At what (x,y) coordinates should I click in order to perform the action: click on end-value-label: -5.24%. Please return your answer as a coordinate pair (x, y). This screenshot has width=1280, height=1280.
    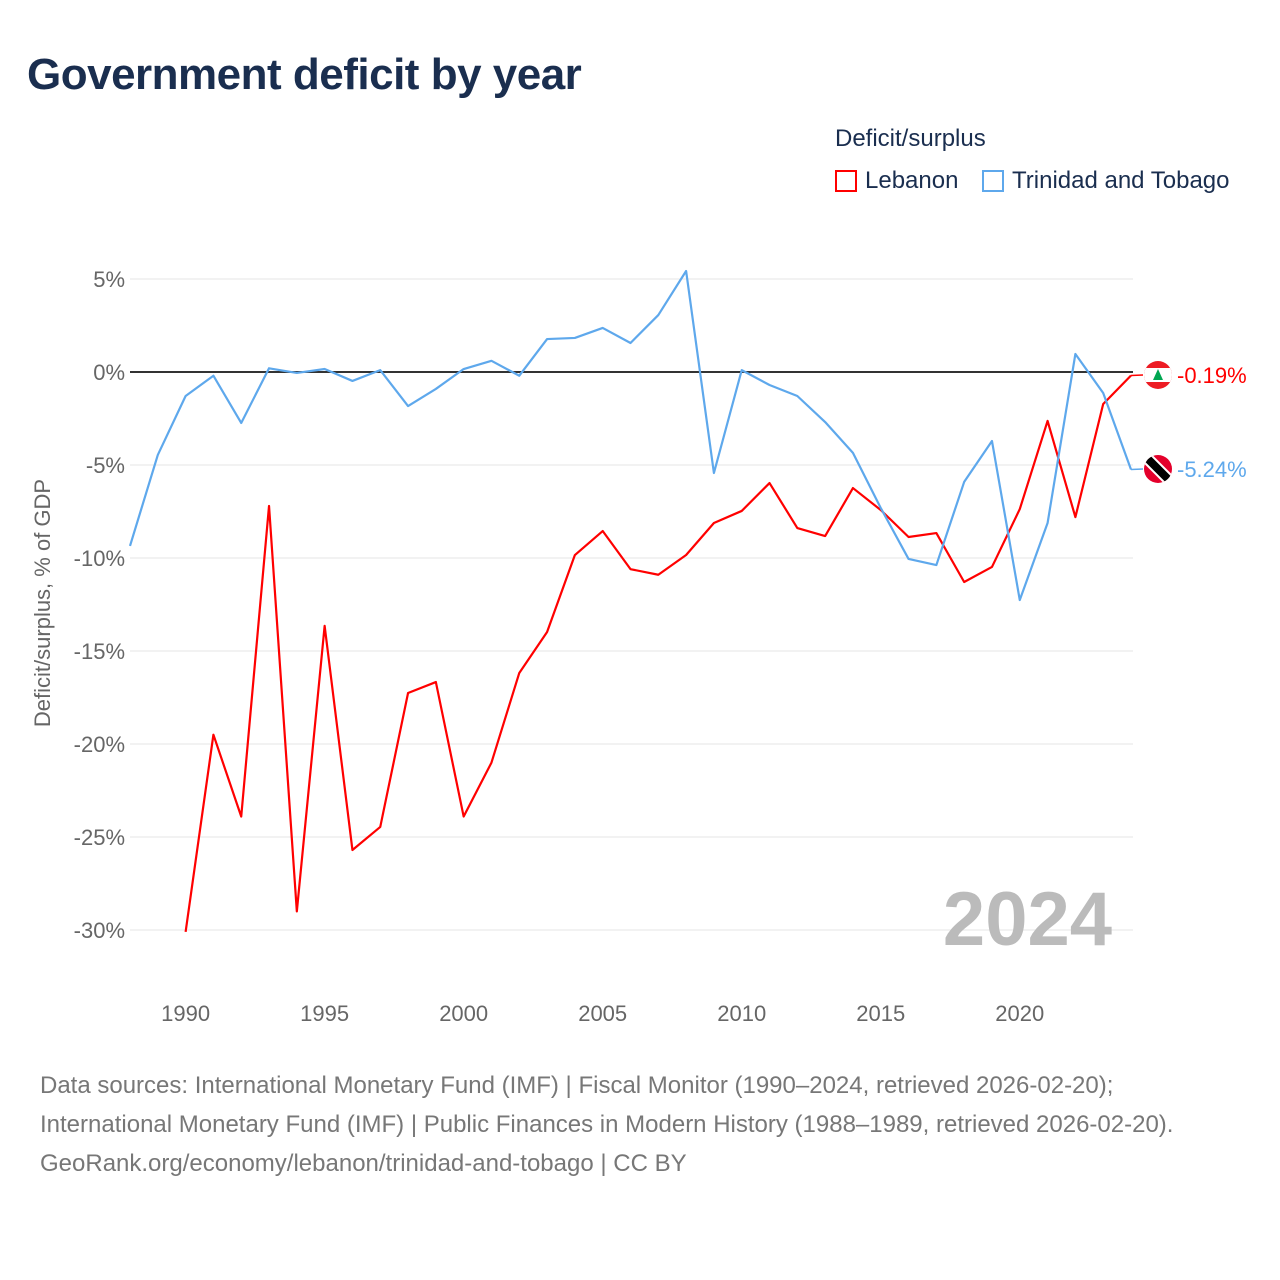
    Looking at the image, I should click on (1212, 469).